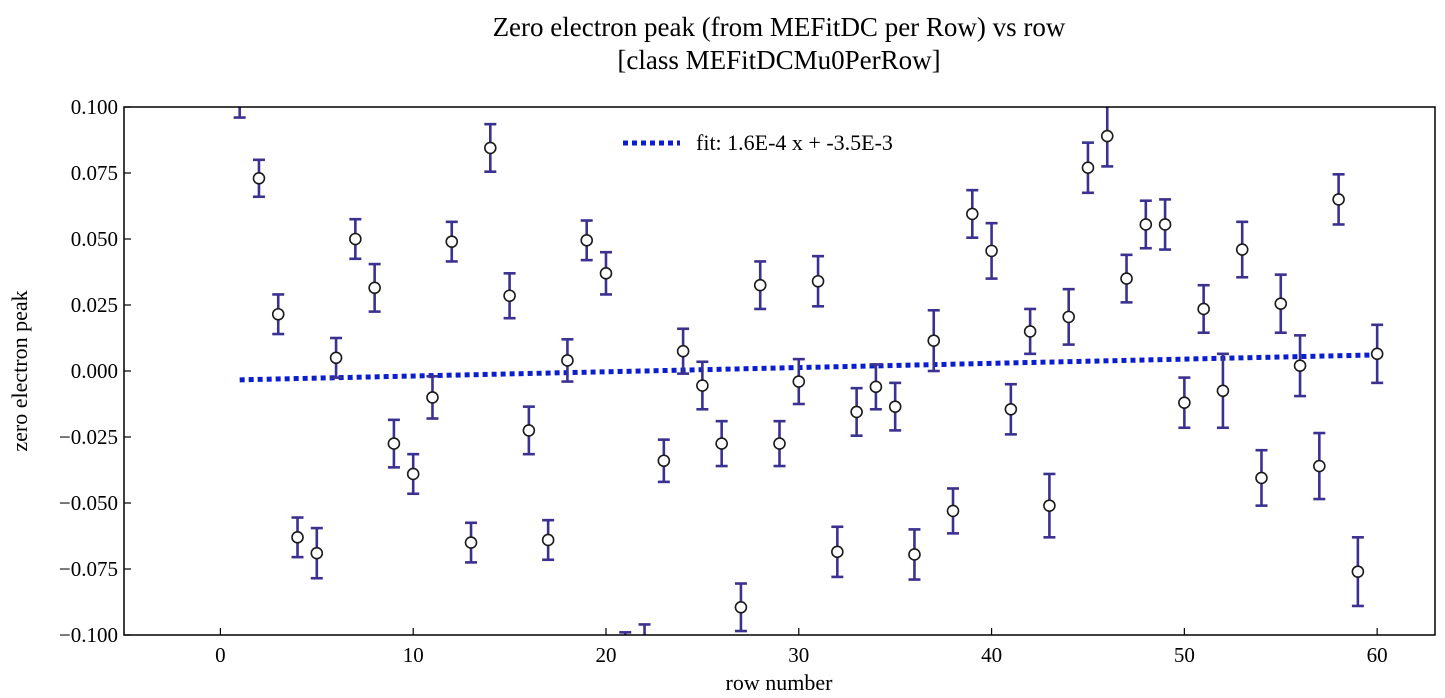 The width and height of the screenshot is (1445, 698). What do you see at coordinates (94, 239) in the screenshot?
I see `y-tick-label: 0.050` at bounding box center [94, 239].